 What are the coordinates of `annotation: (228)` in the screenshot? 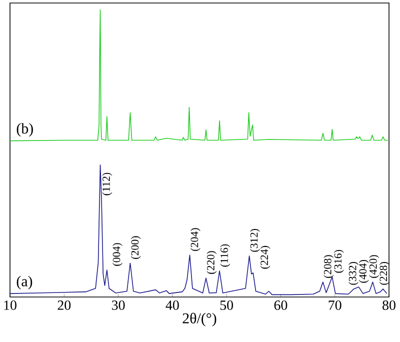 It's located at (384, 273).